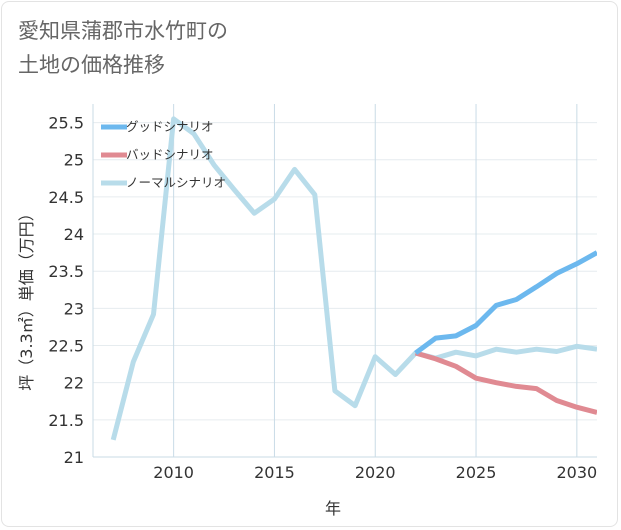 The width and height of the screenshot is (621, 530). What do you see at coordinates (26, 297) in the screenshot?
I see `y-axis-title: 坪（3.3㎡）単価（万円）` at bounding box center [26, 297].